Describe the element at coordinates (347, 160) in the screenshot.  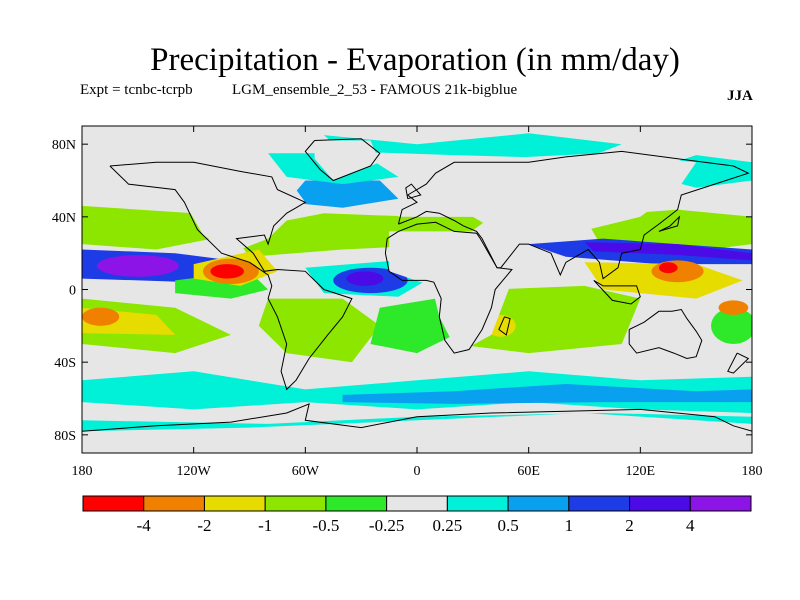
I see `greenland-land` at that location.